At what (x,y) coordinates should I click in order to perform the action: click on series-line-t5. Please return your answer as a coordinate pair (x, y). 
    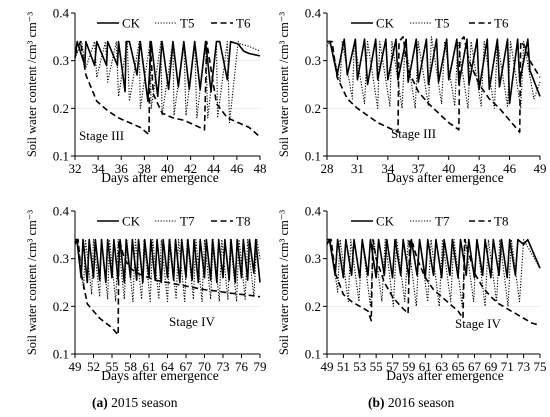
    Looking at the image, I should click on (167, 82).